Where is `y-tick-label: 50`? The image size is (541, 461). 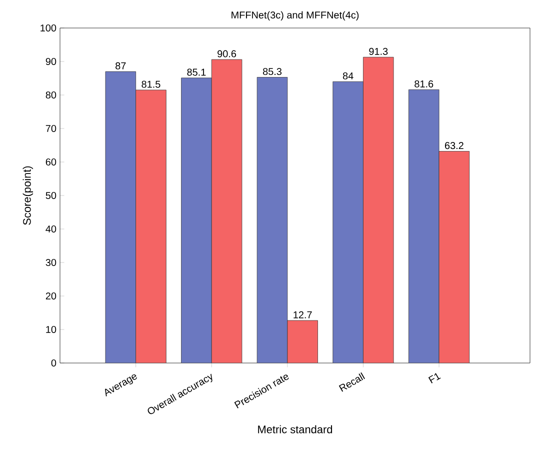 y-tick-label: 50 is located at coordinates (51, 196).